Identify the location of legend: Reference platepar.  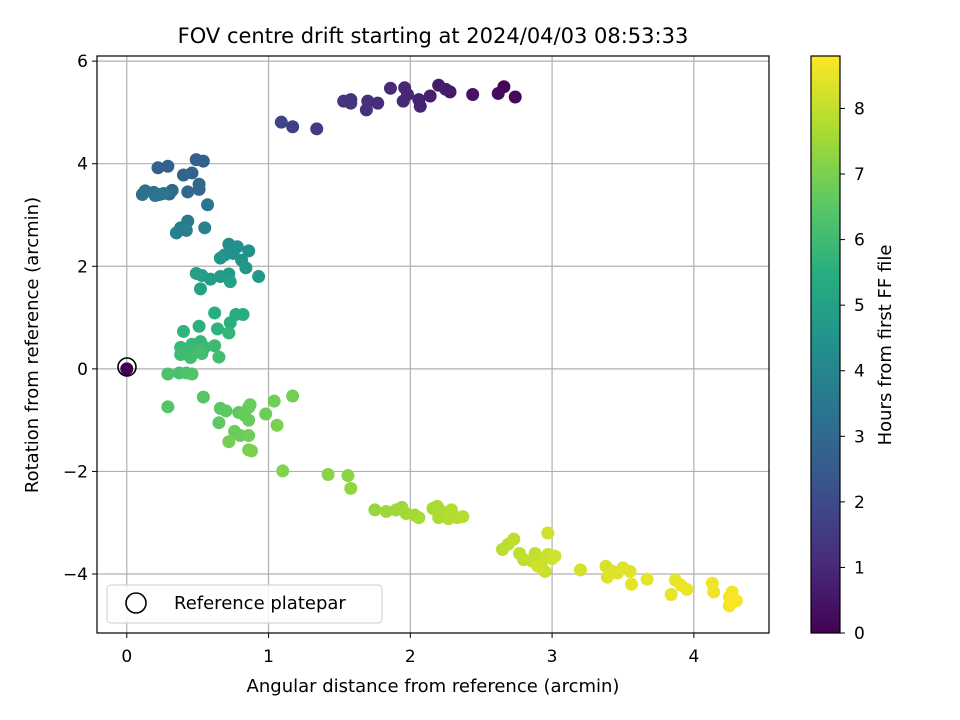
(244, 604).